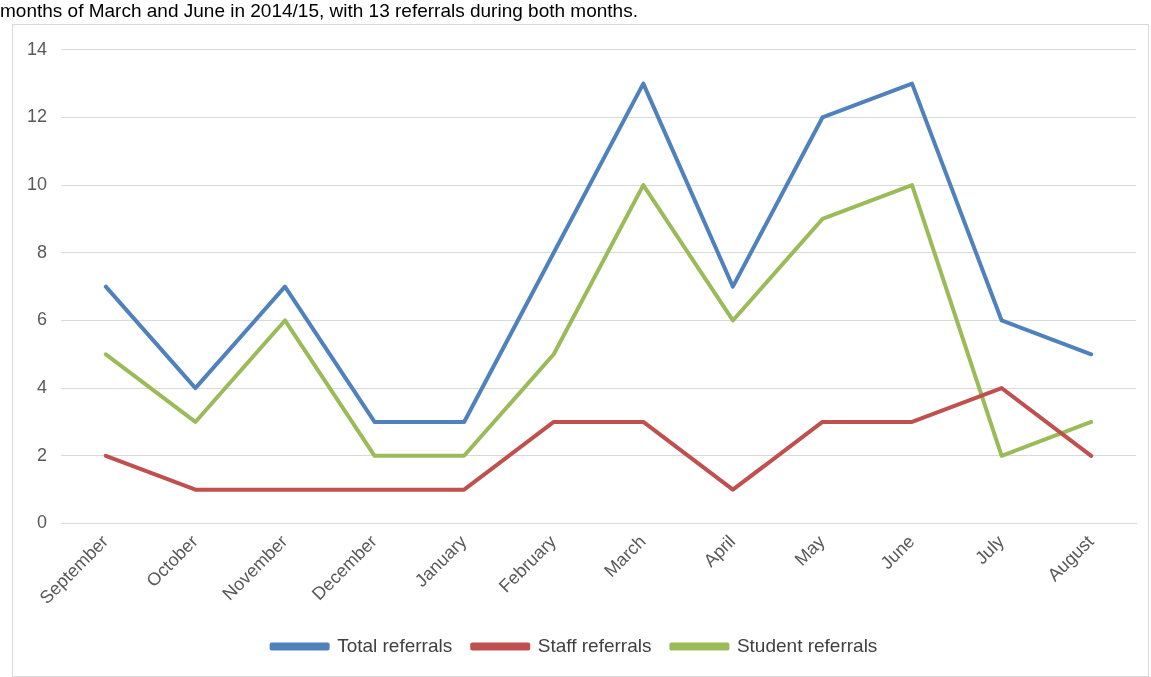  What do you see at coordinates (37, 116) in the screenshot?
I see `y-tick-label: 12` at bounding box center [37, 116].